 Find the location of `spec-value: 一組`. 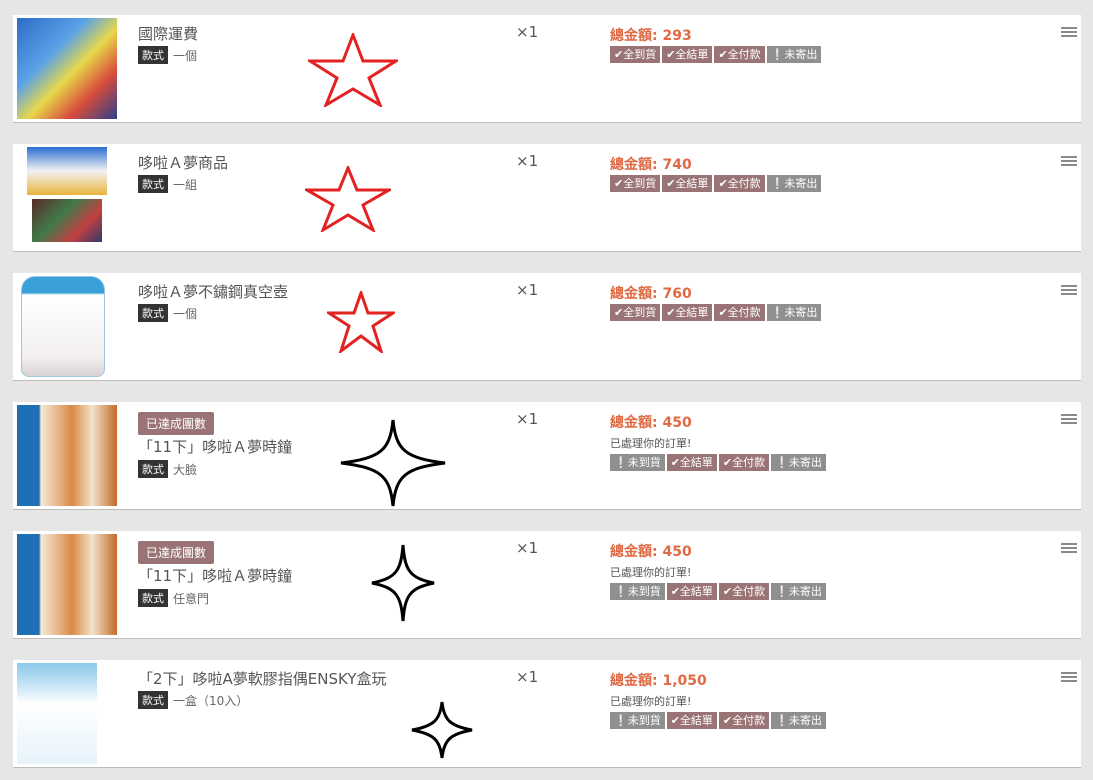

spec-value: 一組 is located at coordinates (185, 184).